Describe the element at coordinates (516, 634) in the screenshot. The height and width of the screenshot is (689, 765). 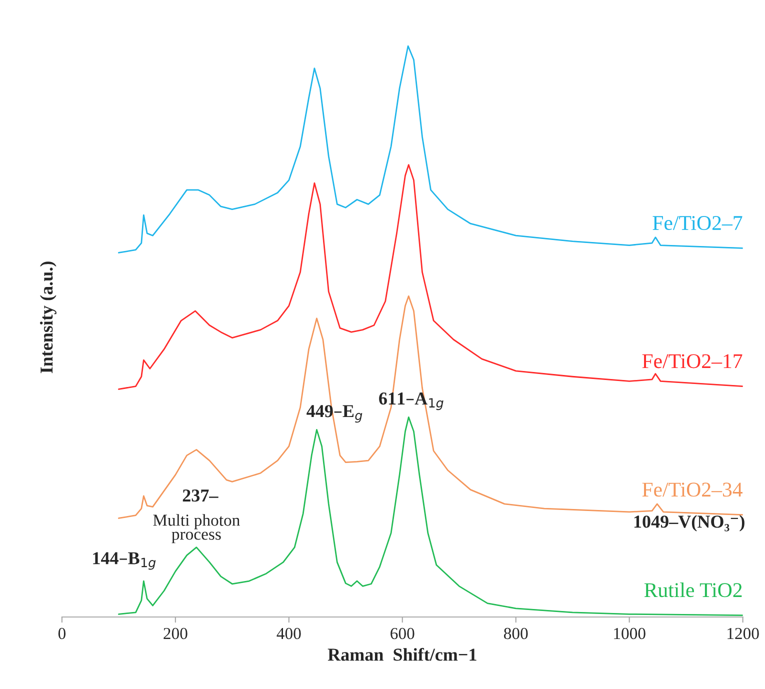
I see `x-tick-label: 800` at that location.